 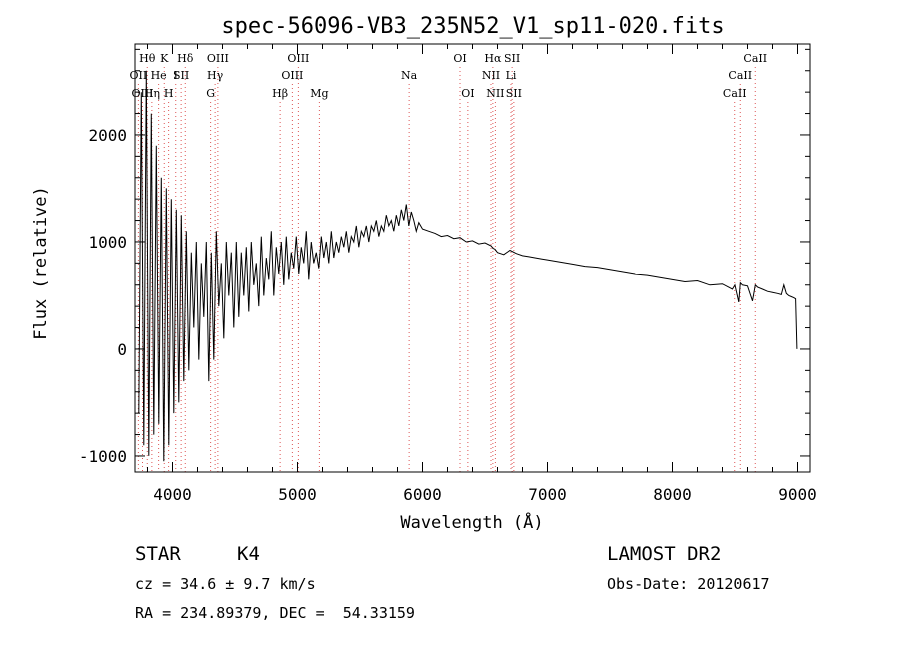 What do you see at coordinates (511, 75) in the screenshot?
I see `spectral-line-label: Li` at bounding box center [511, 75].